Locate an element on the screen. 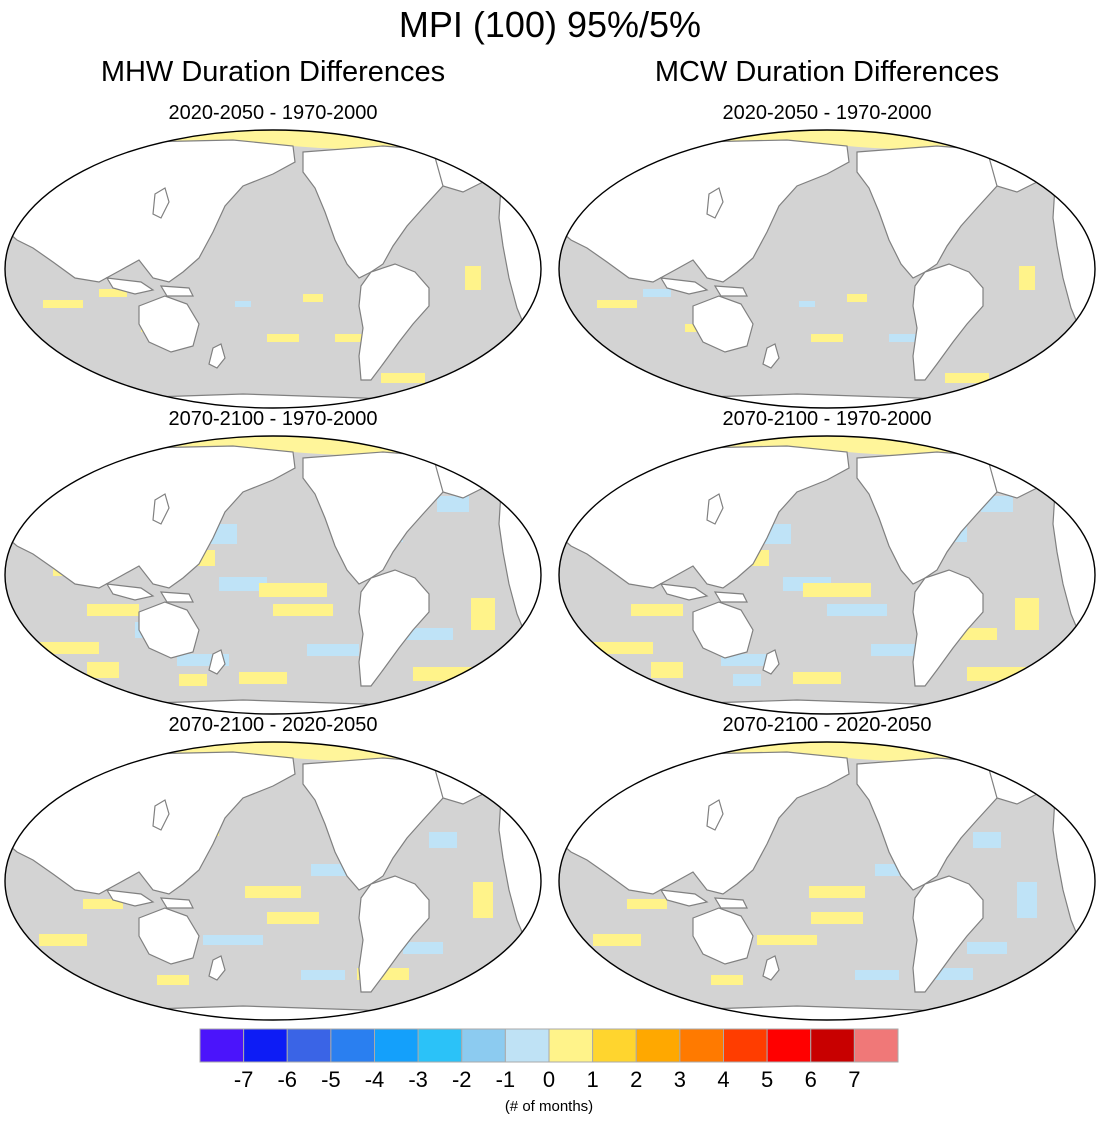 The height and width of the screenshot is (1127, 1100). colorbar-tick-label: 3 is located at coordinates (680, 1079).